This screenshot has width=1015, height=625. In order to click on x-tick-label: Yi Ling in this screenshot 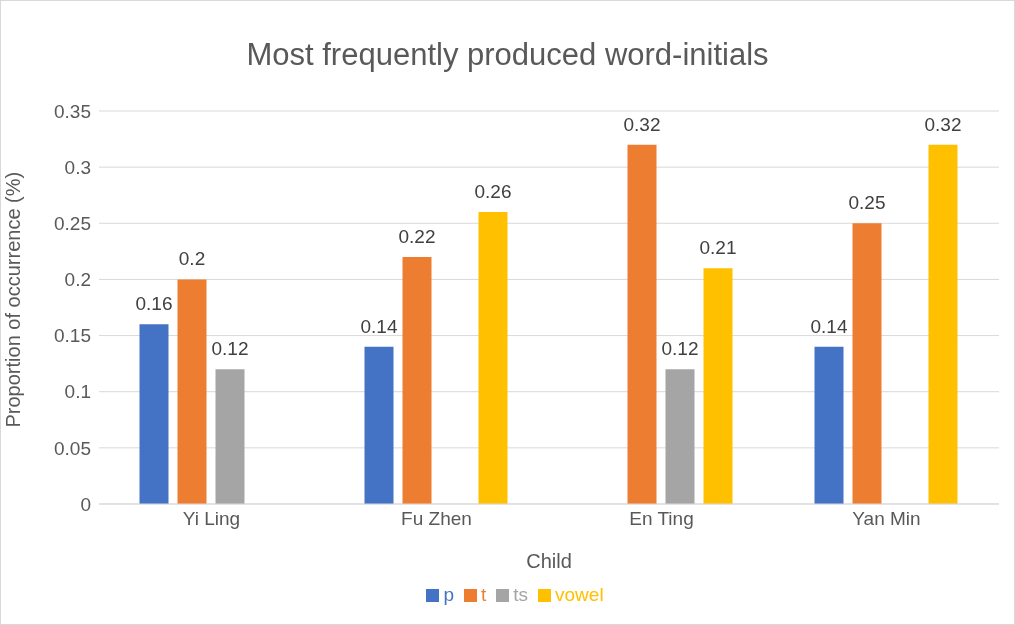, I will do `click(211, 519)`.